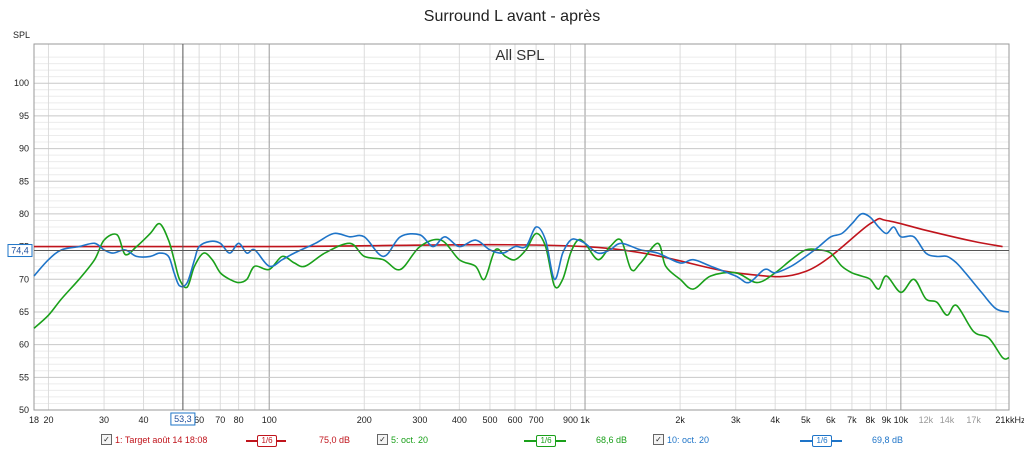 The height and width of the screenshot is (452, 1024). What do you see at coordinates (21, 83) in the screenshot?
I see `y-tick-label: 100` at bounding box center [21, 83].